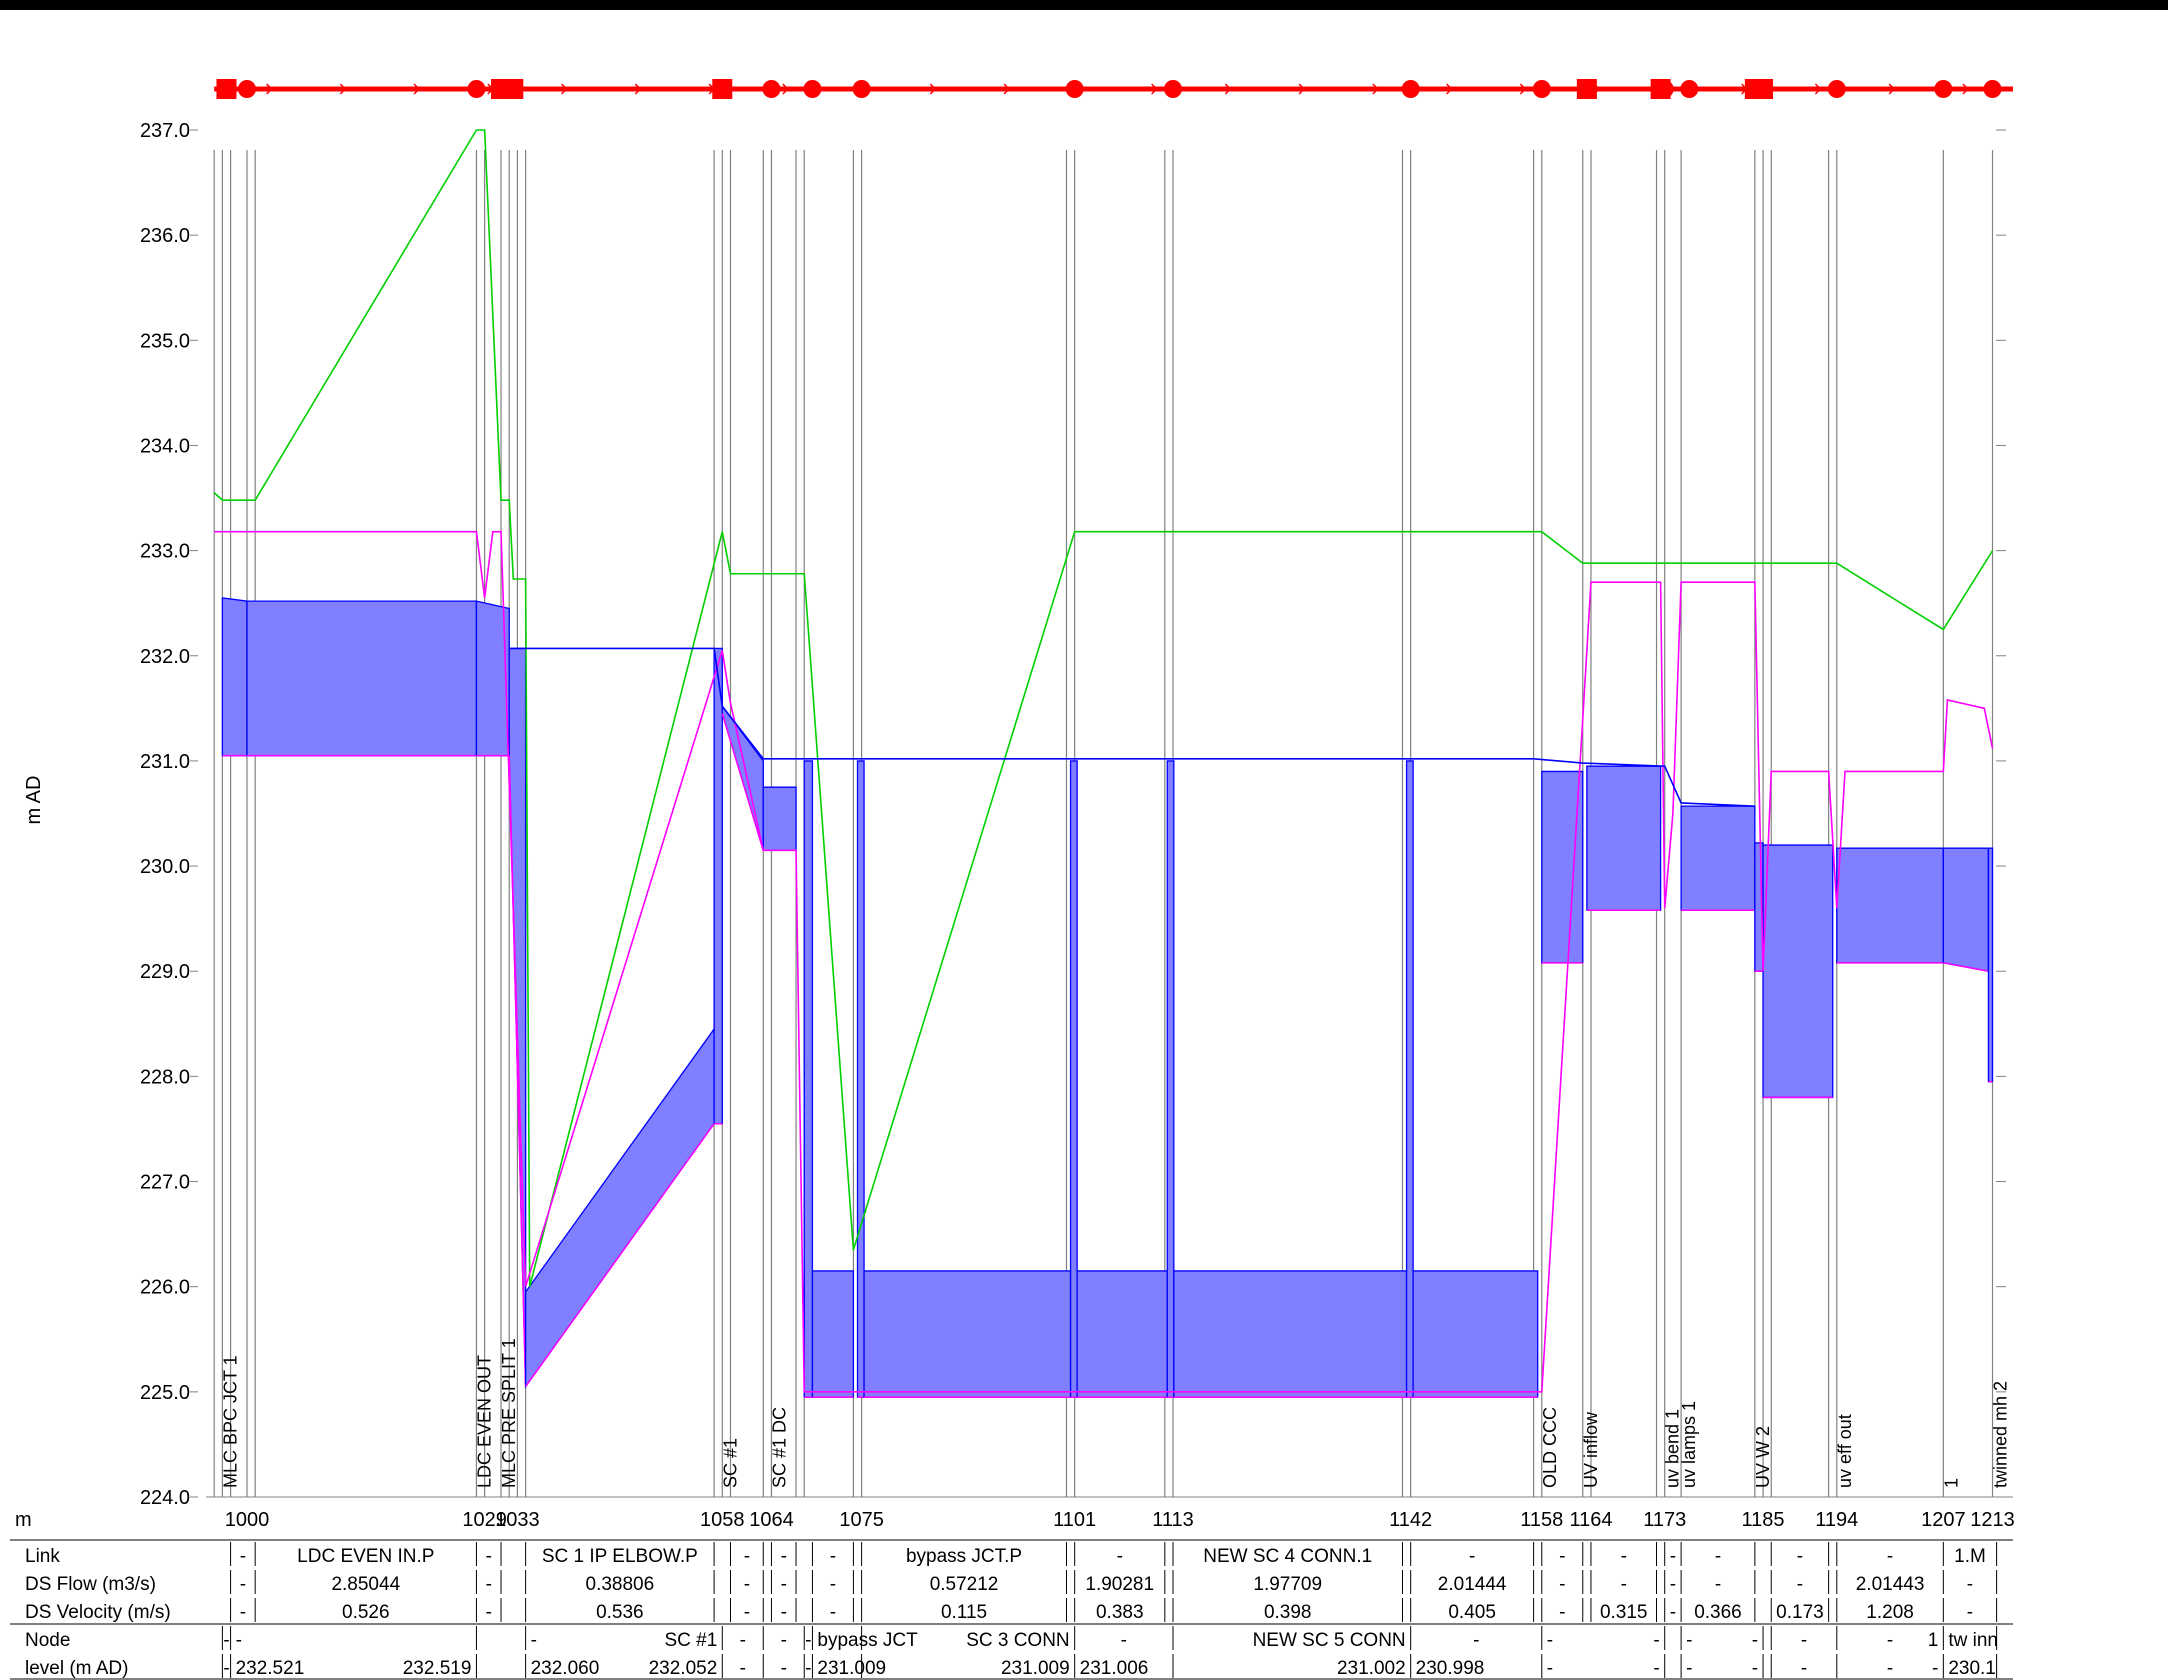 The width and height of the screenshot is (2168, 1680). Describe the element at coordinates (1472, 1556) in the screenshot. I see `table-cell-0-10: -` at that location.